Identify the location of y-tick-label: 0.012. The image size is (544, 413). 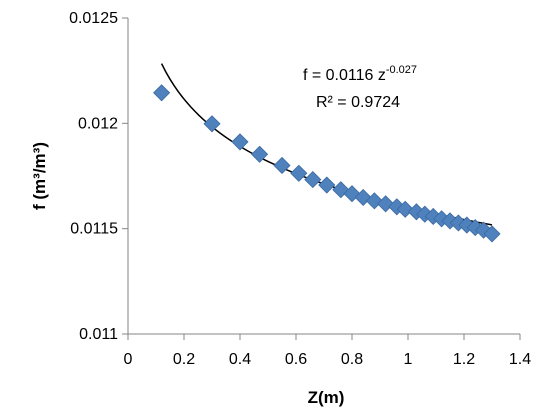
(98, 123).